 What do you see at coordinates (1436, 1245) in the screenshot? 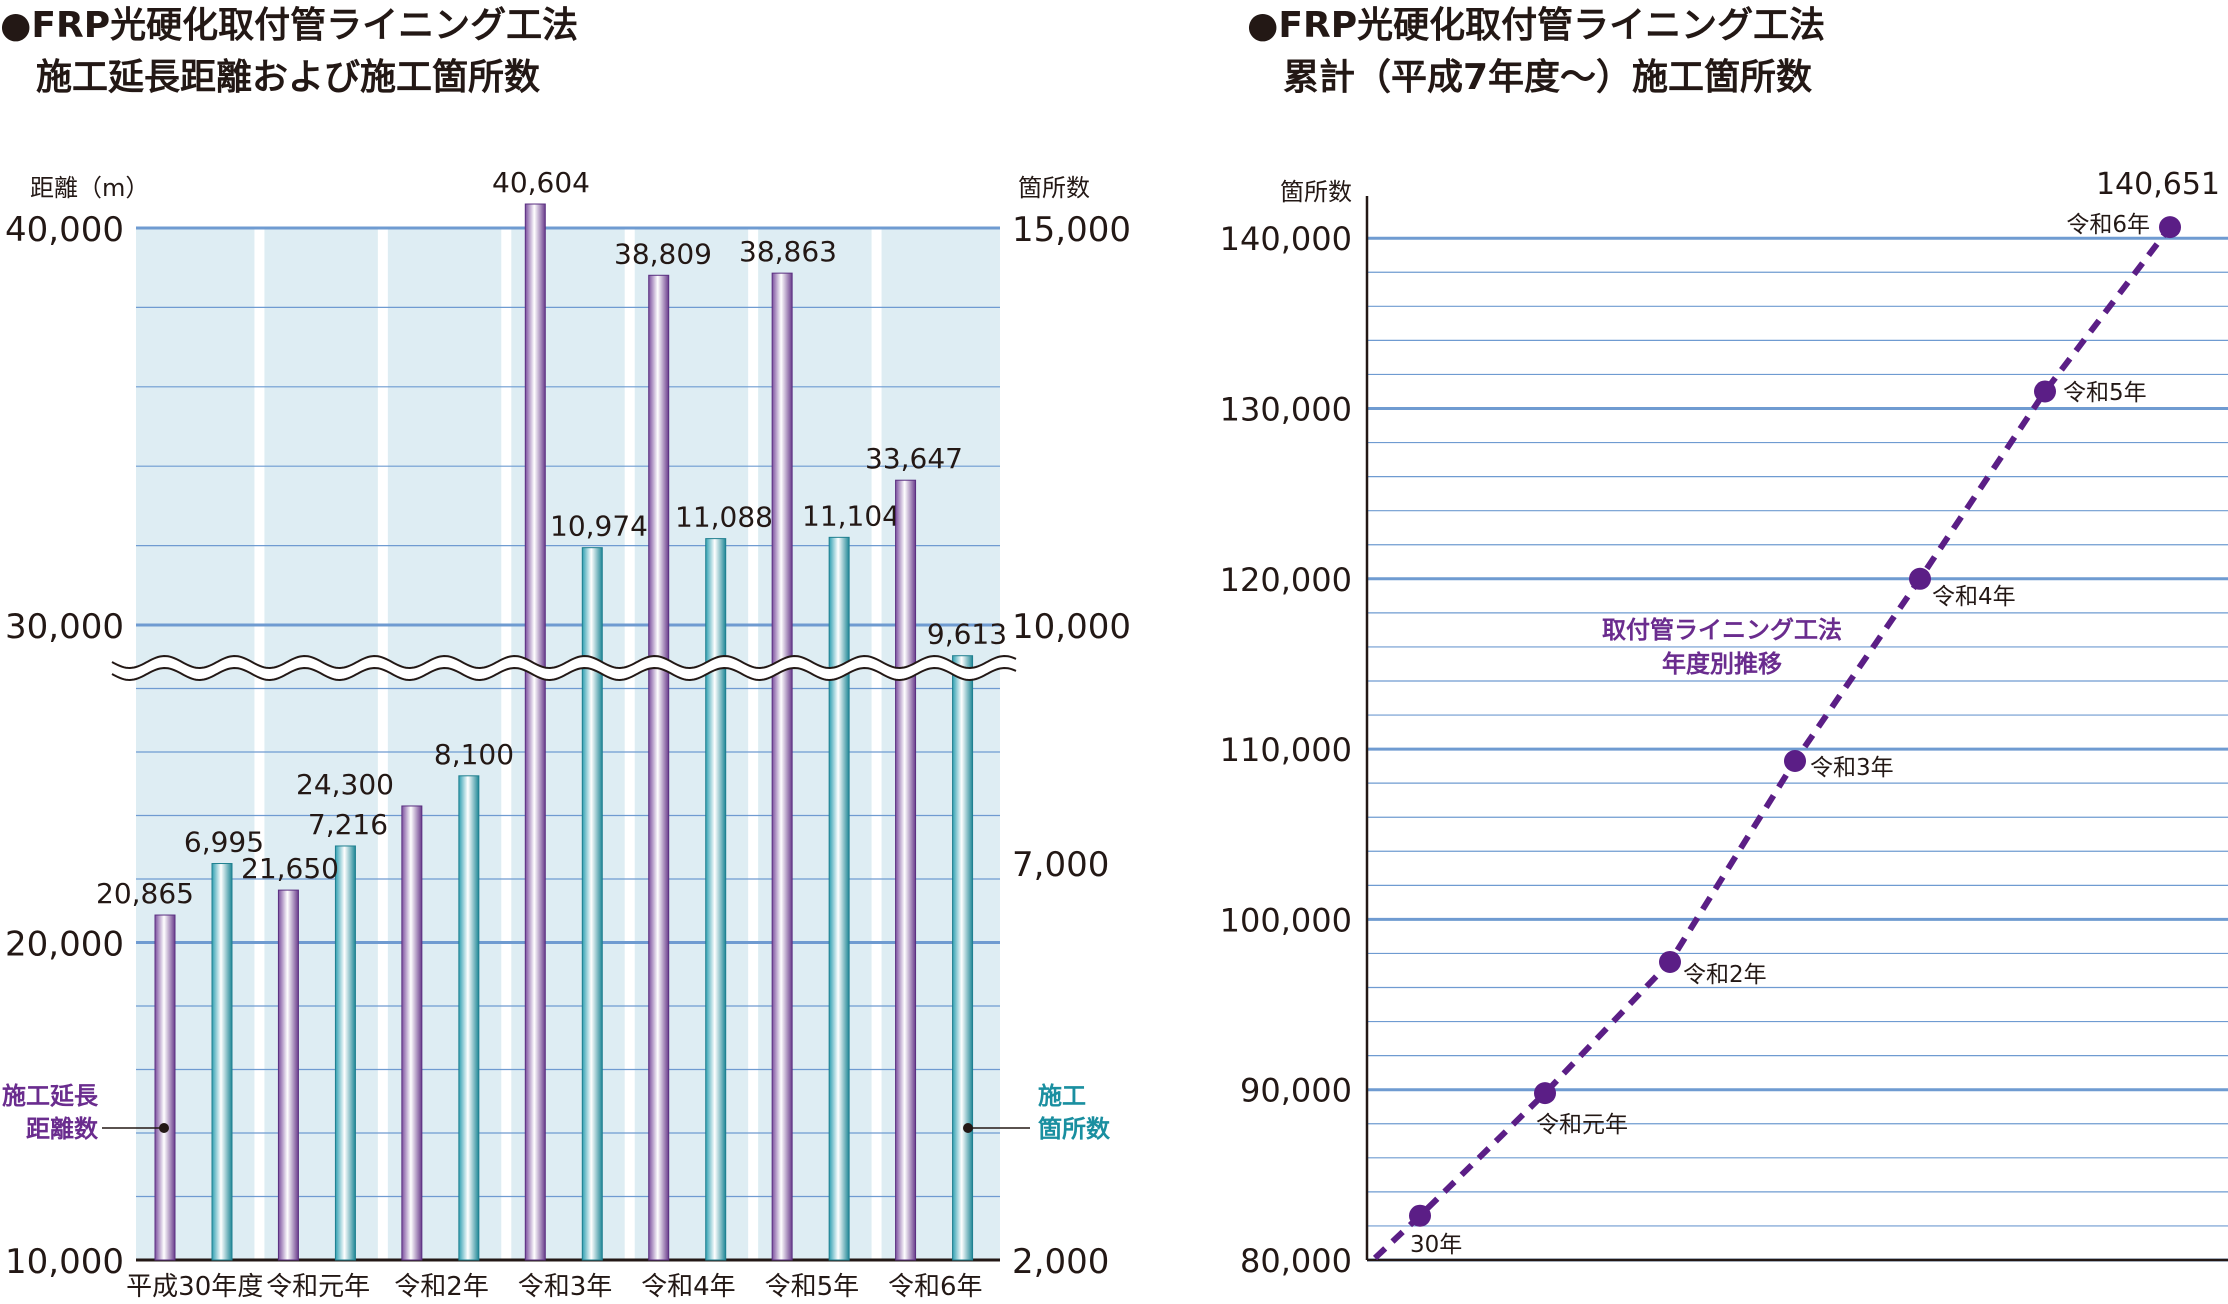
I see `point-label: 30年` at bounding box center [1436, 1245].